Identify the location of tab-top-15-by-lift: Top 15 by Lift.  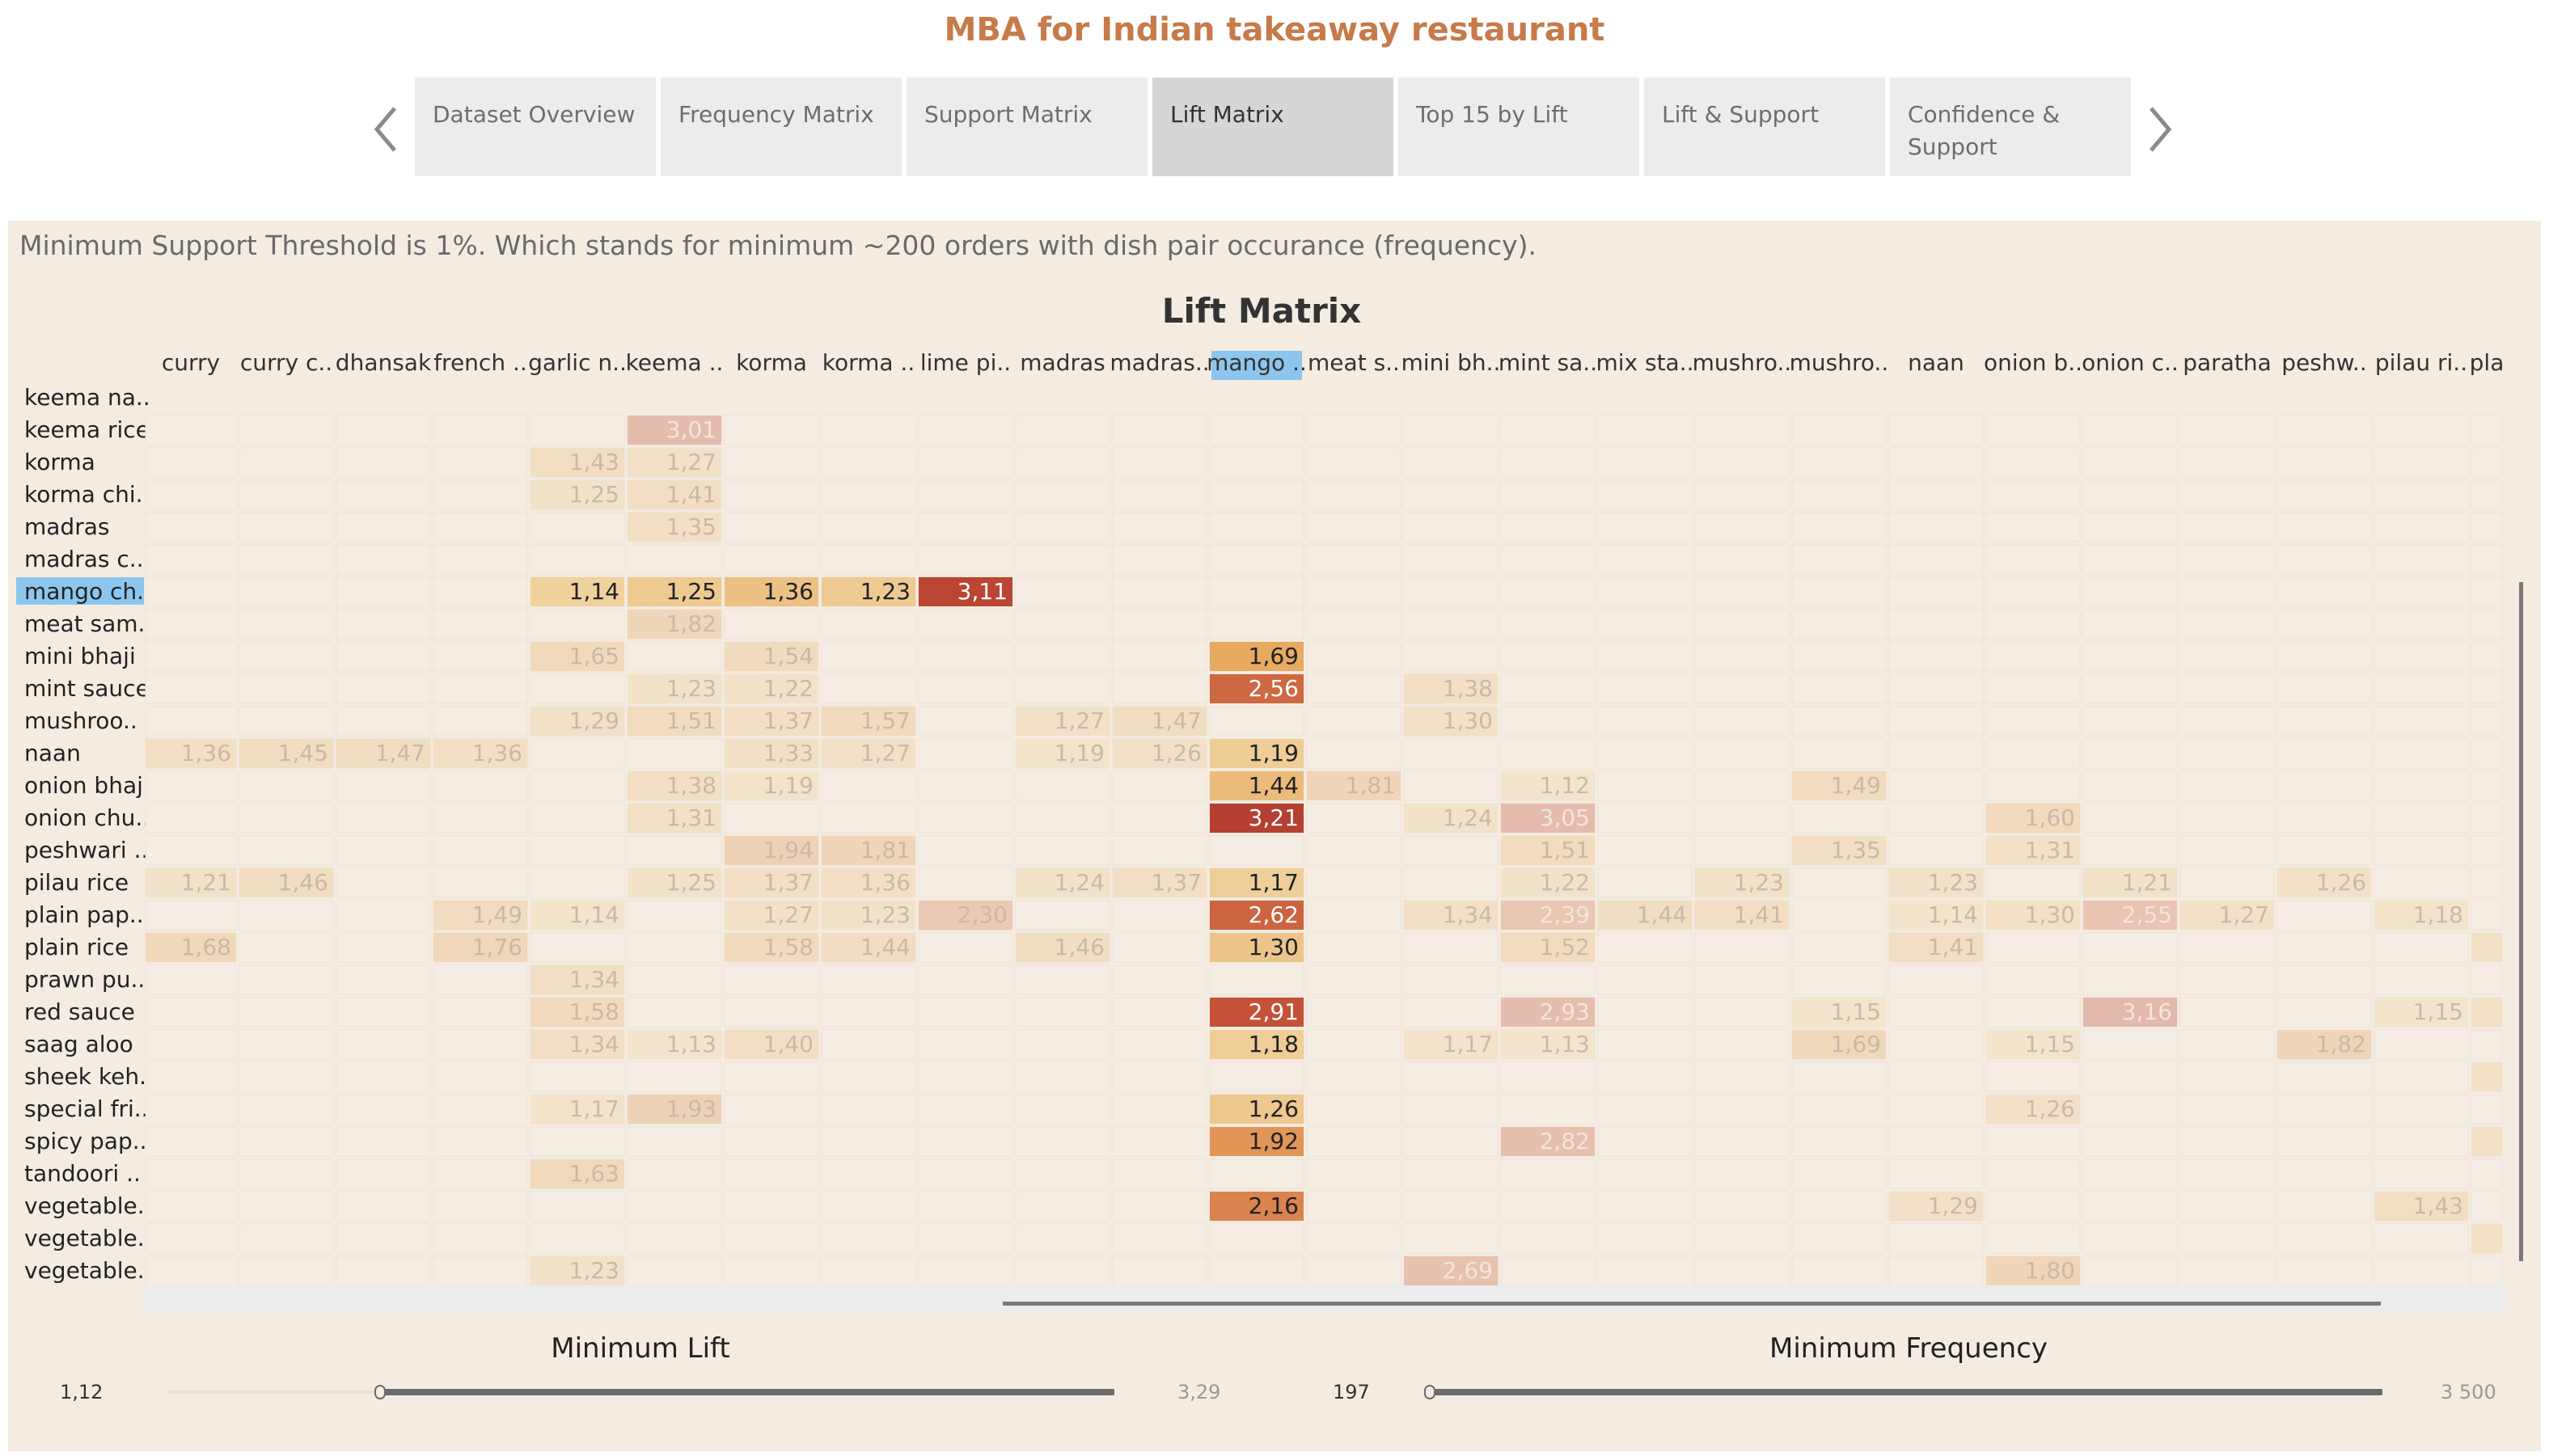
(1518, 127).